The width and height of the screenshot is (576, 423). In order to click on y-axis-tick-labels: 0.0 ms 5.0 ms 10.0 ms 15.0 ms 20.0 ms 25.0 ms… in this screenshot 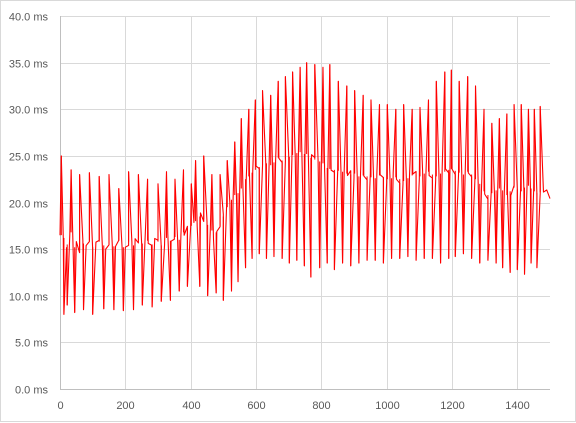, I will do `click(29, 204)`.